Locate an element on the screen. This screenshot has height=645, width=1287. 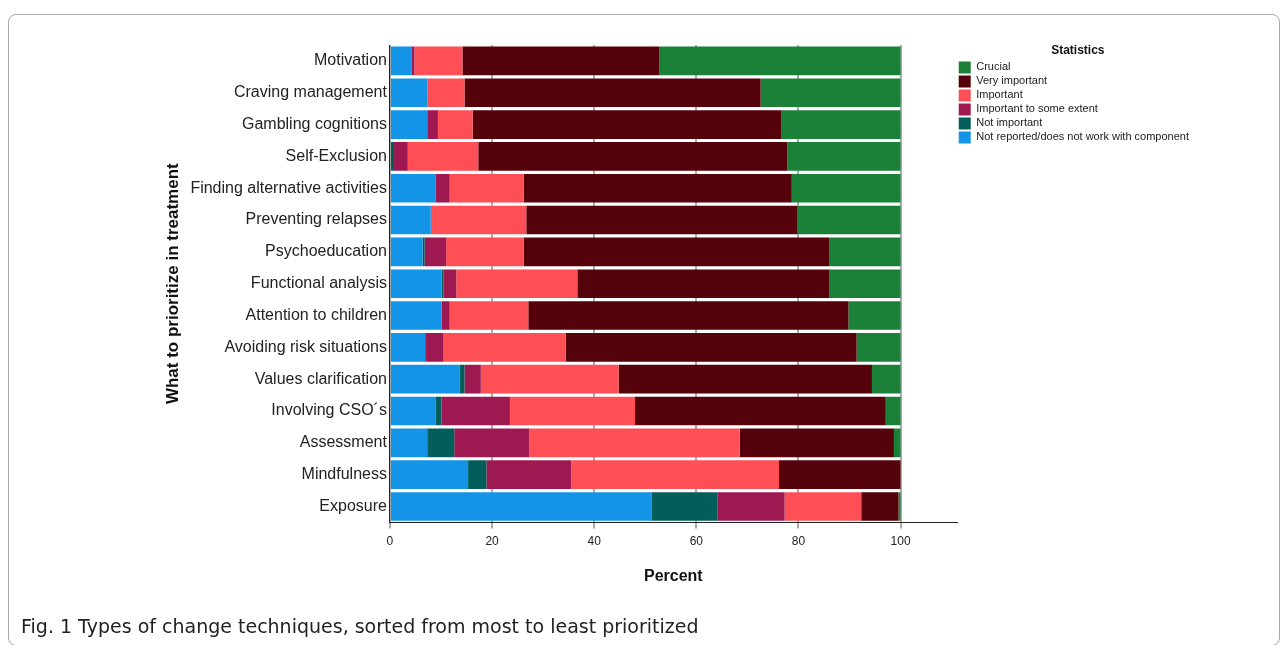
y-tick-label: Craving management is located at coordinates (310, 92).